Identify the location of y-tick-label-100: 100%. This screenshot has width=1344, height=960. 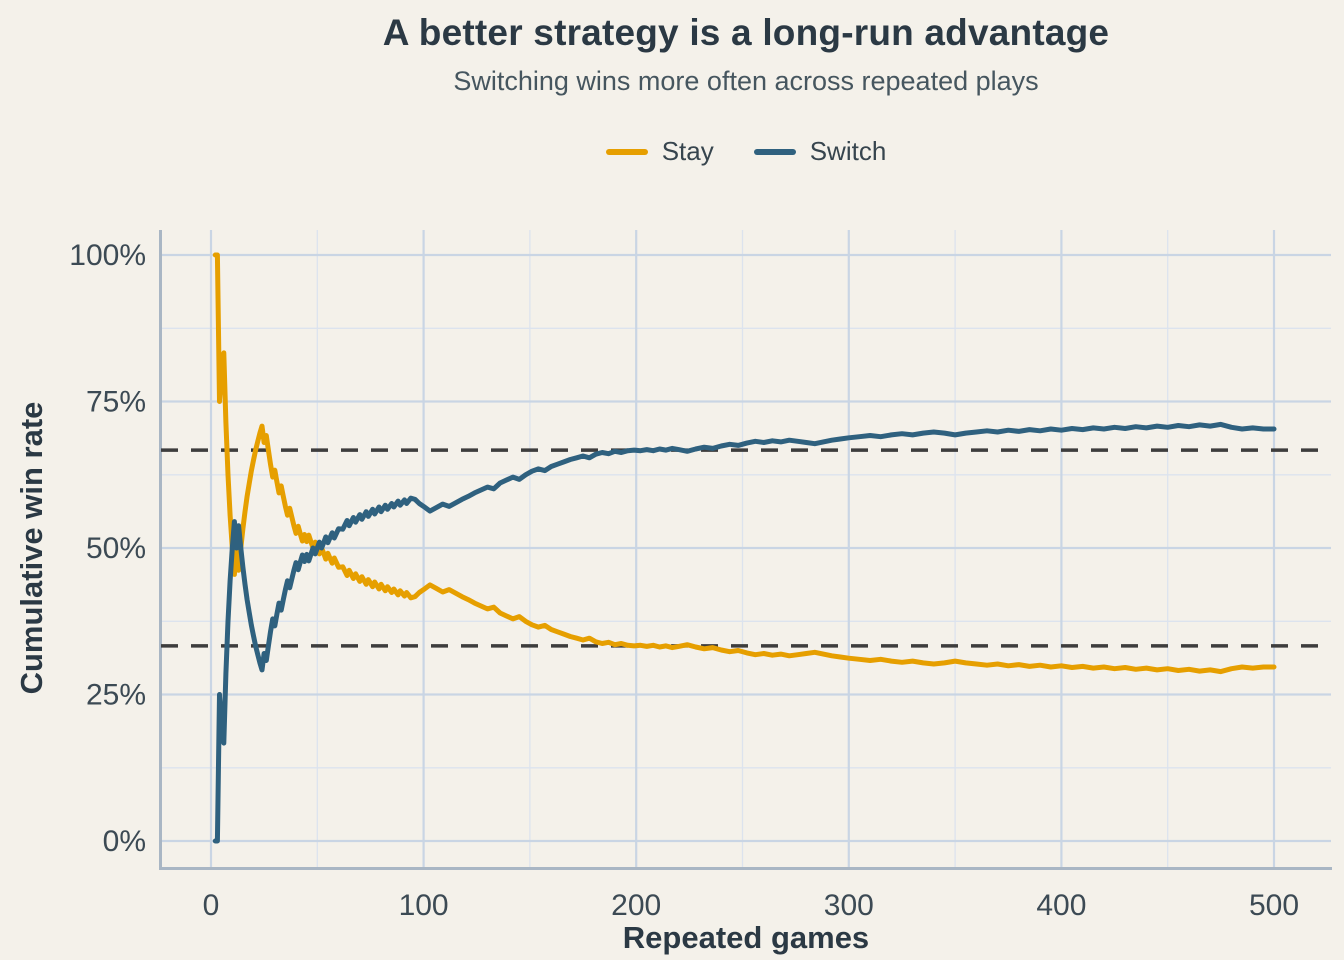
(107, 255).